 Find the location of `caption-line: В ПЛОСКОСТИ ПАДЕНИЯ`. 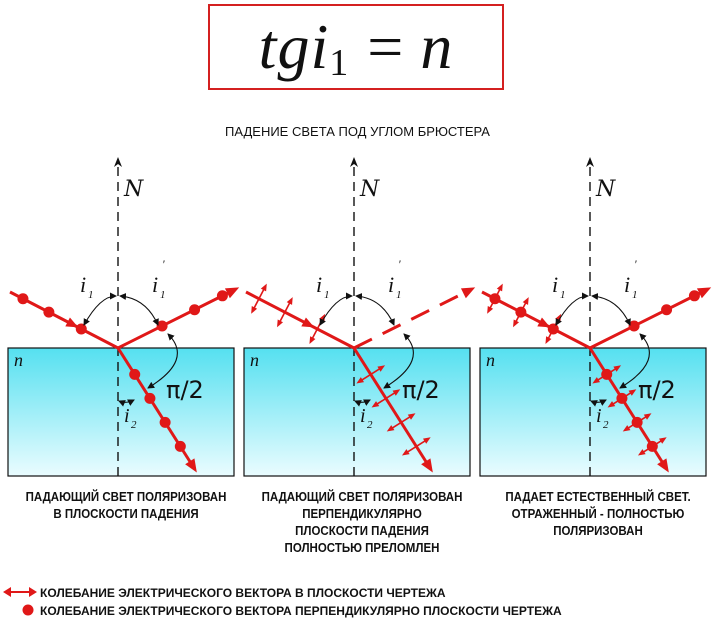

caption-line: В ПЛОСКОСТИ ПАДЕНИЯ is located at coordinates (126, 514).